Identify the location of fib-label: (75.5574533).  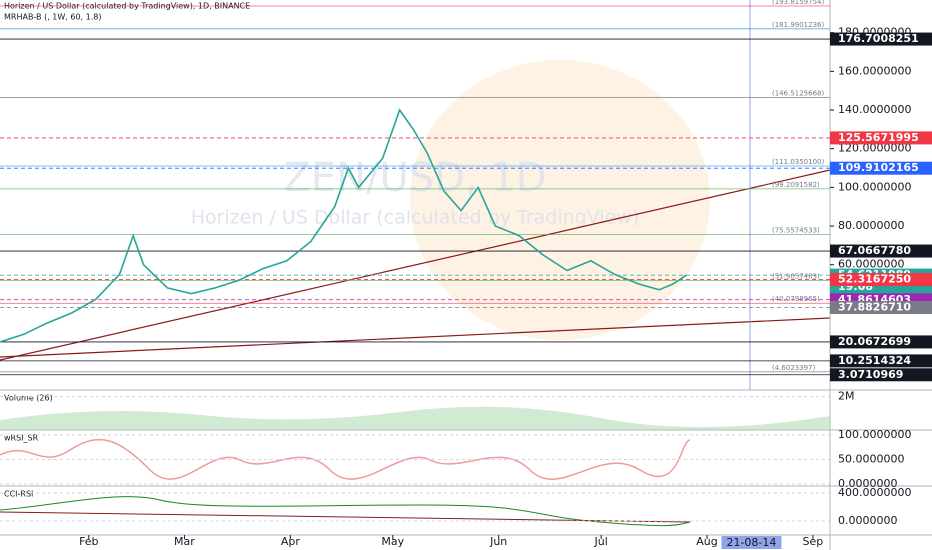
(796, 231).